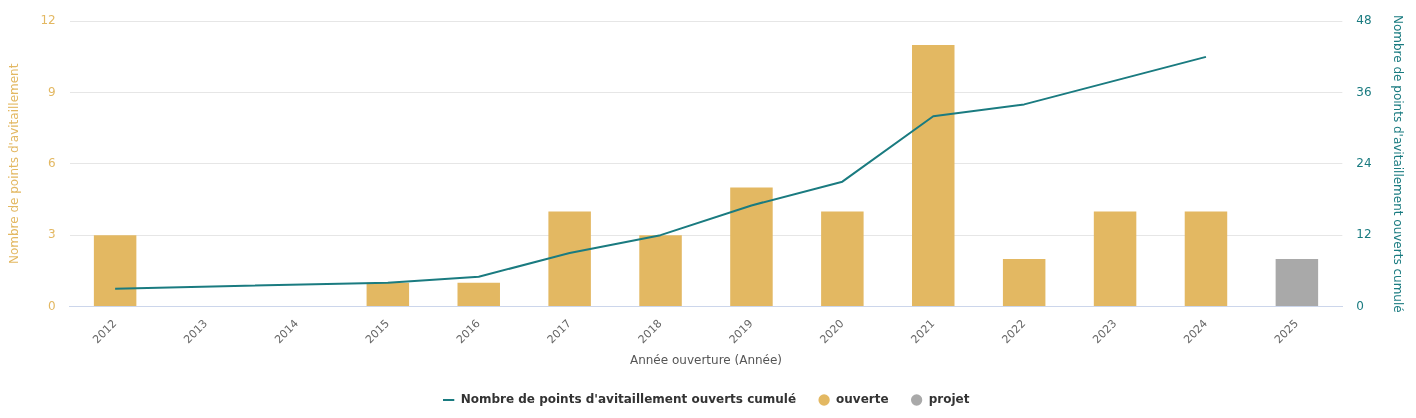 This screenshot has width=1416, height=418. What do you see at coordinates (52, 162) in the screenshot?
I see `y-tick-label: 6` at bounding box center [52, 162].